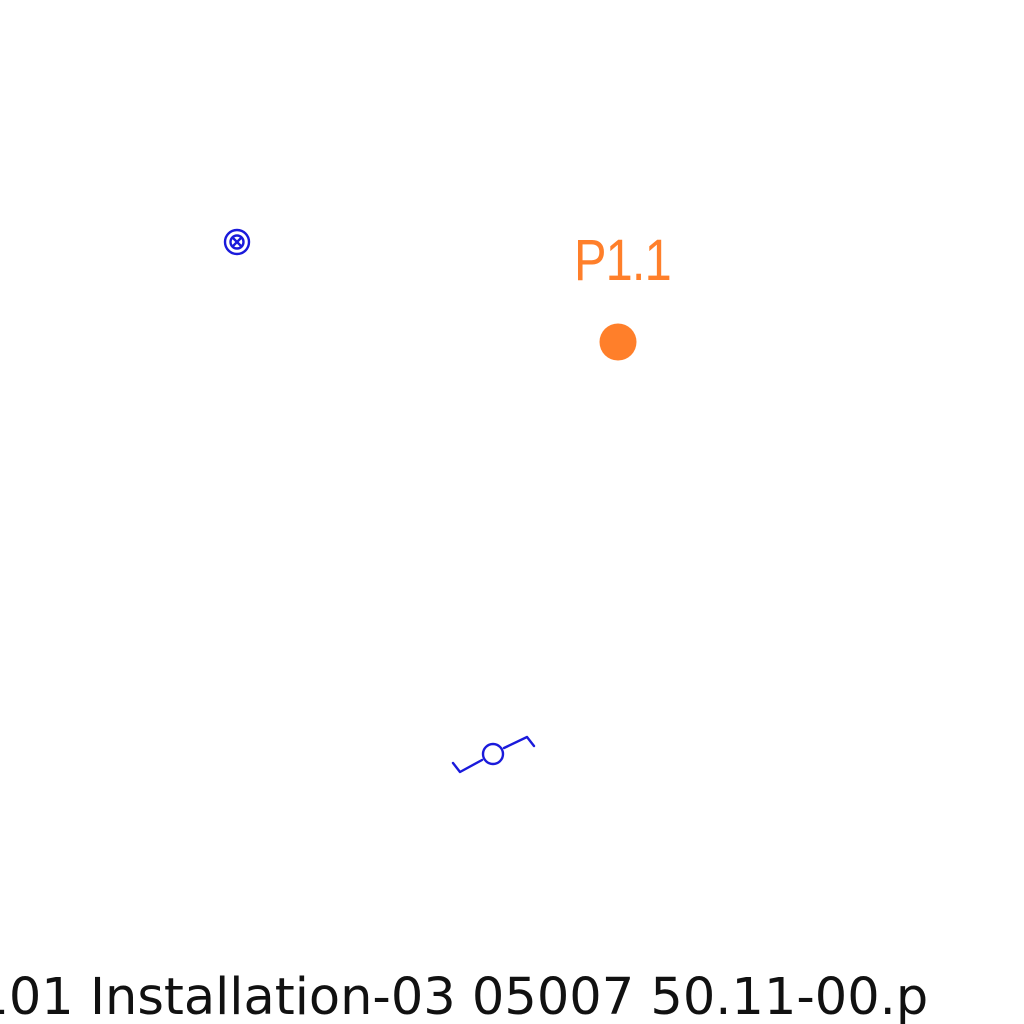  Describe the element at coordinates (237, 242) in the screenshot. I see `circled-cross-fixture-icon` at that location.